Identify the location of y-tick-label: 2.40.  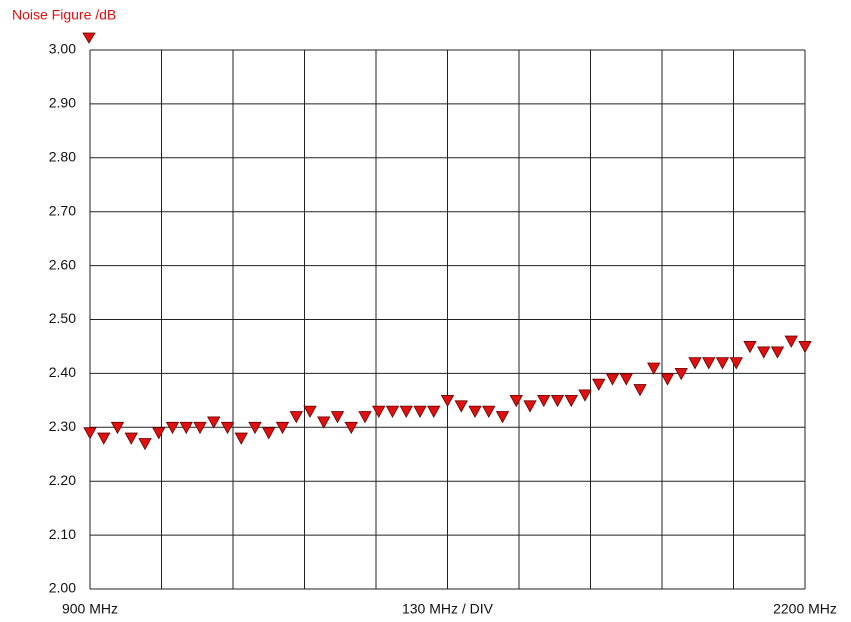
(62, 372).